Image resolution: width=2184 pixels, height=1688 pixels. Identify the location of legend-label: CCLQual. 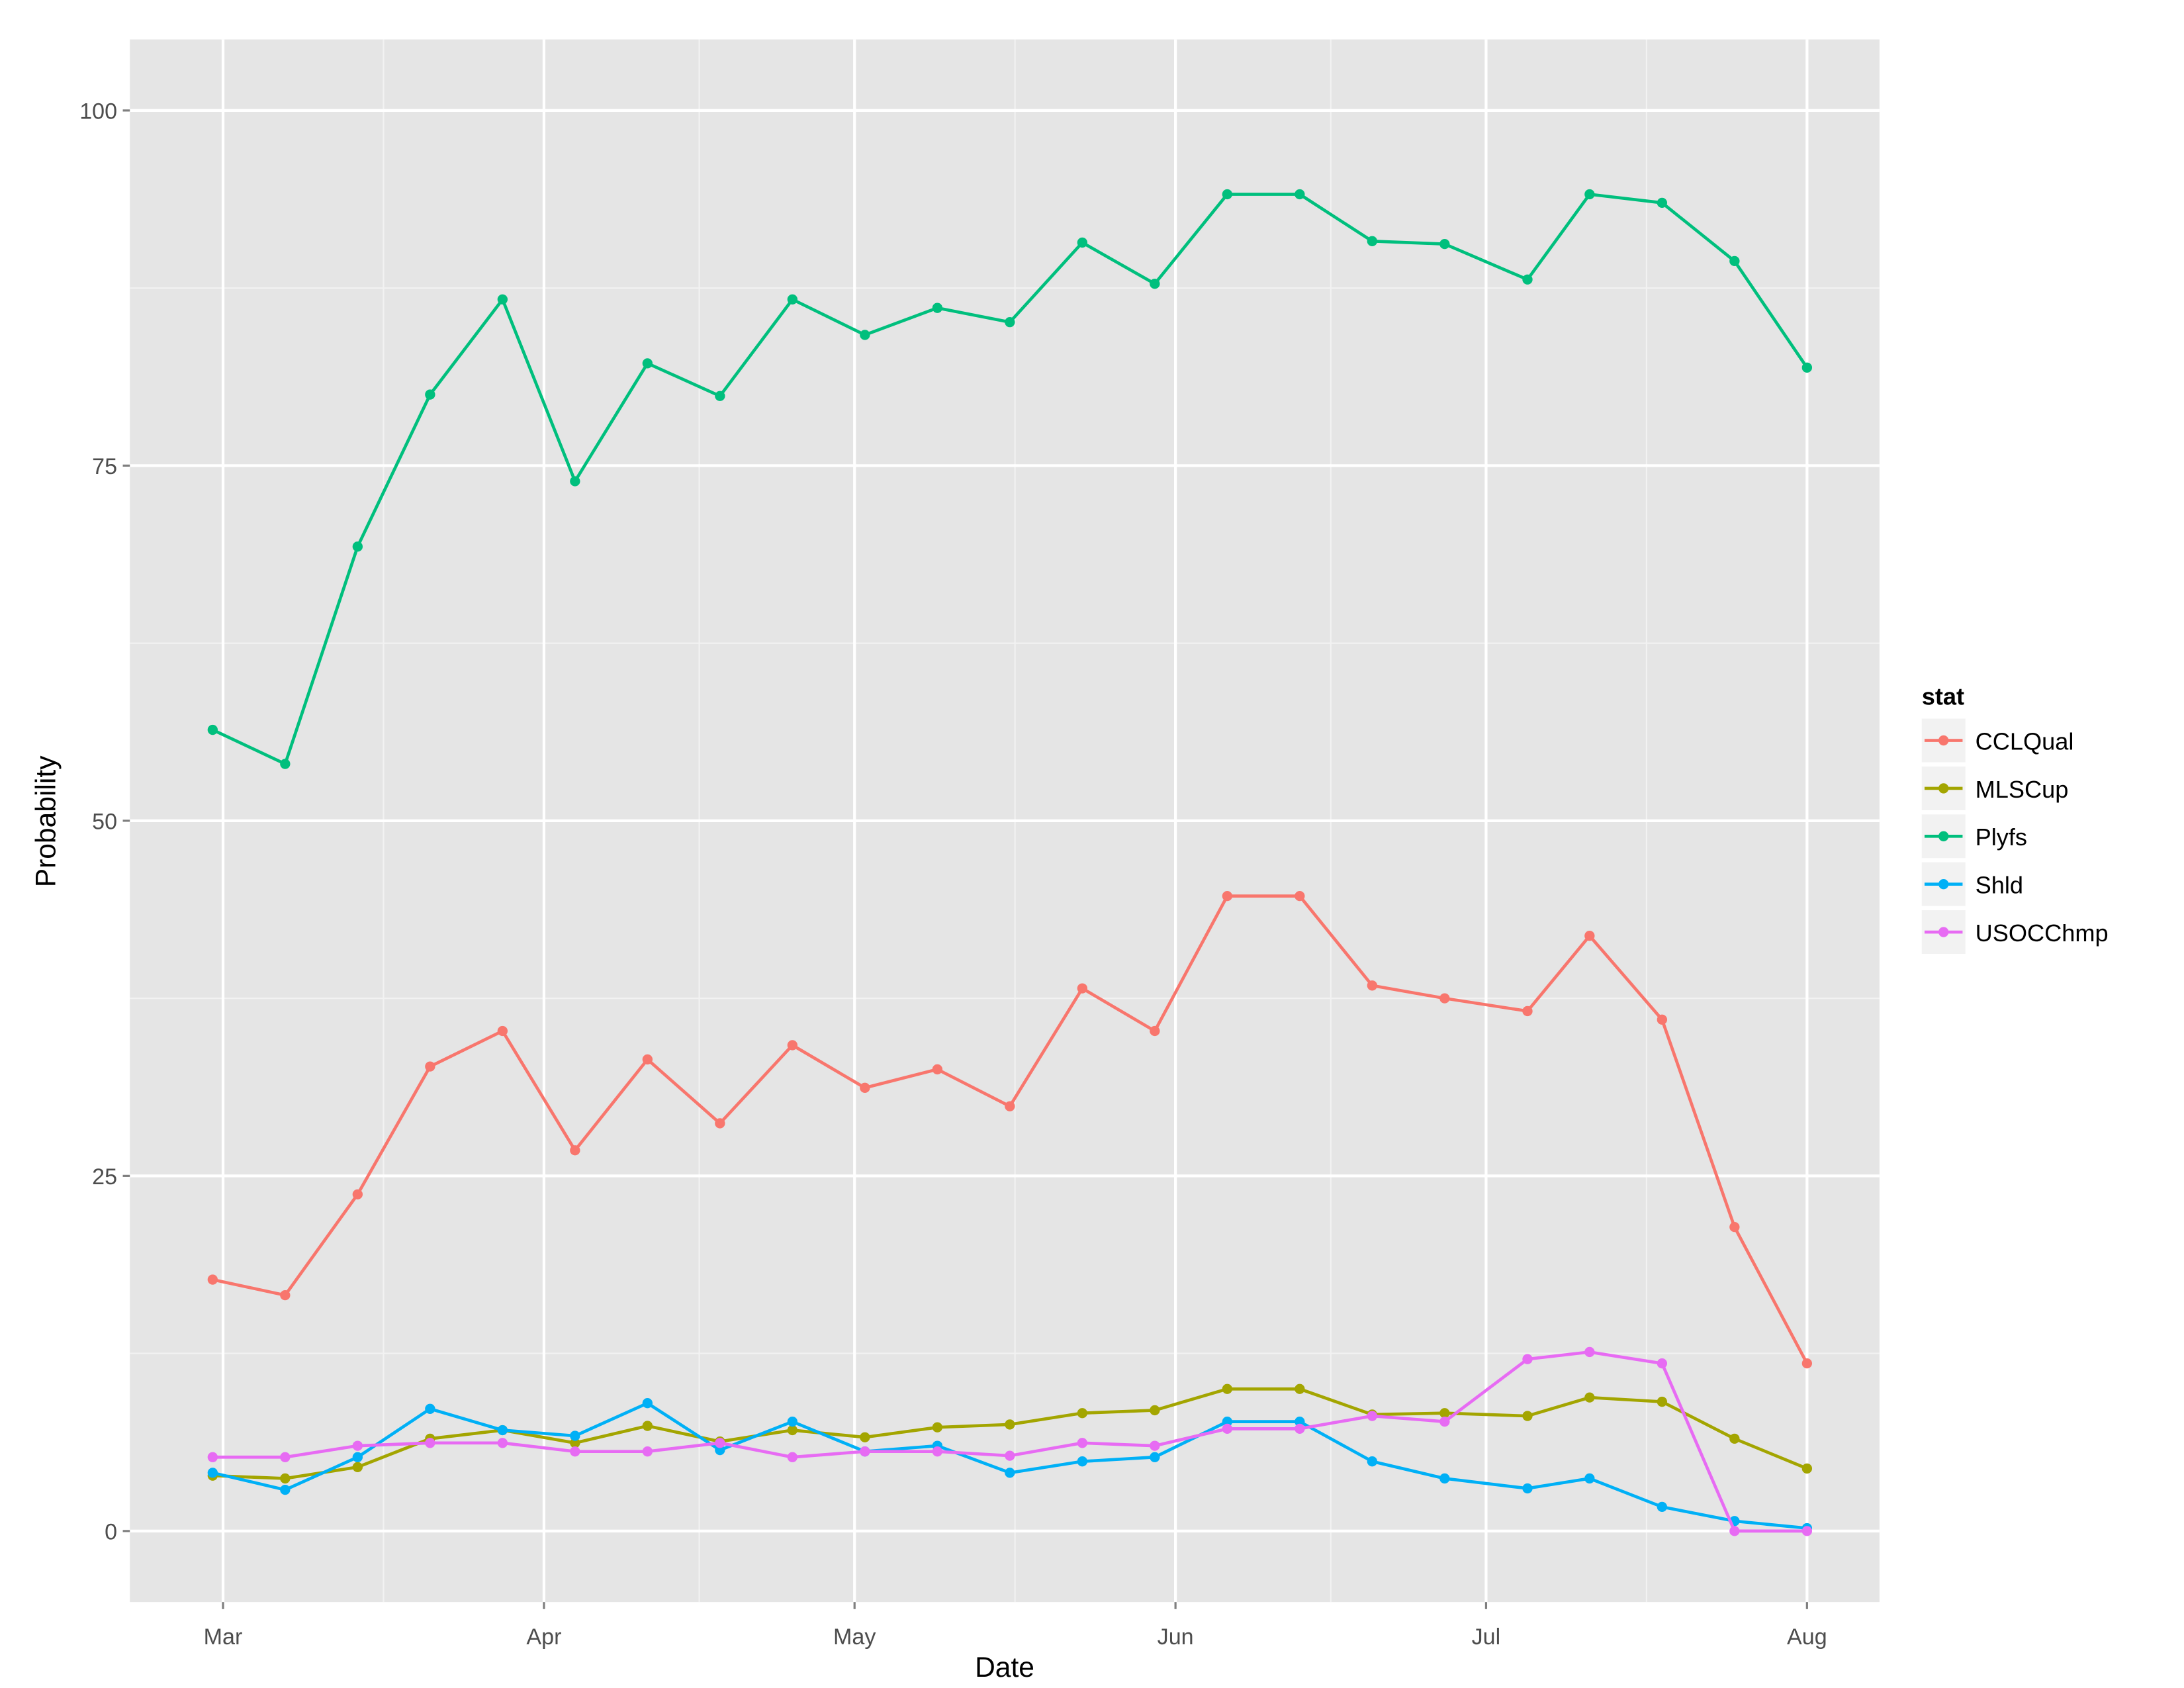
(2025, 741).